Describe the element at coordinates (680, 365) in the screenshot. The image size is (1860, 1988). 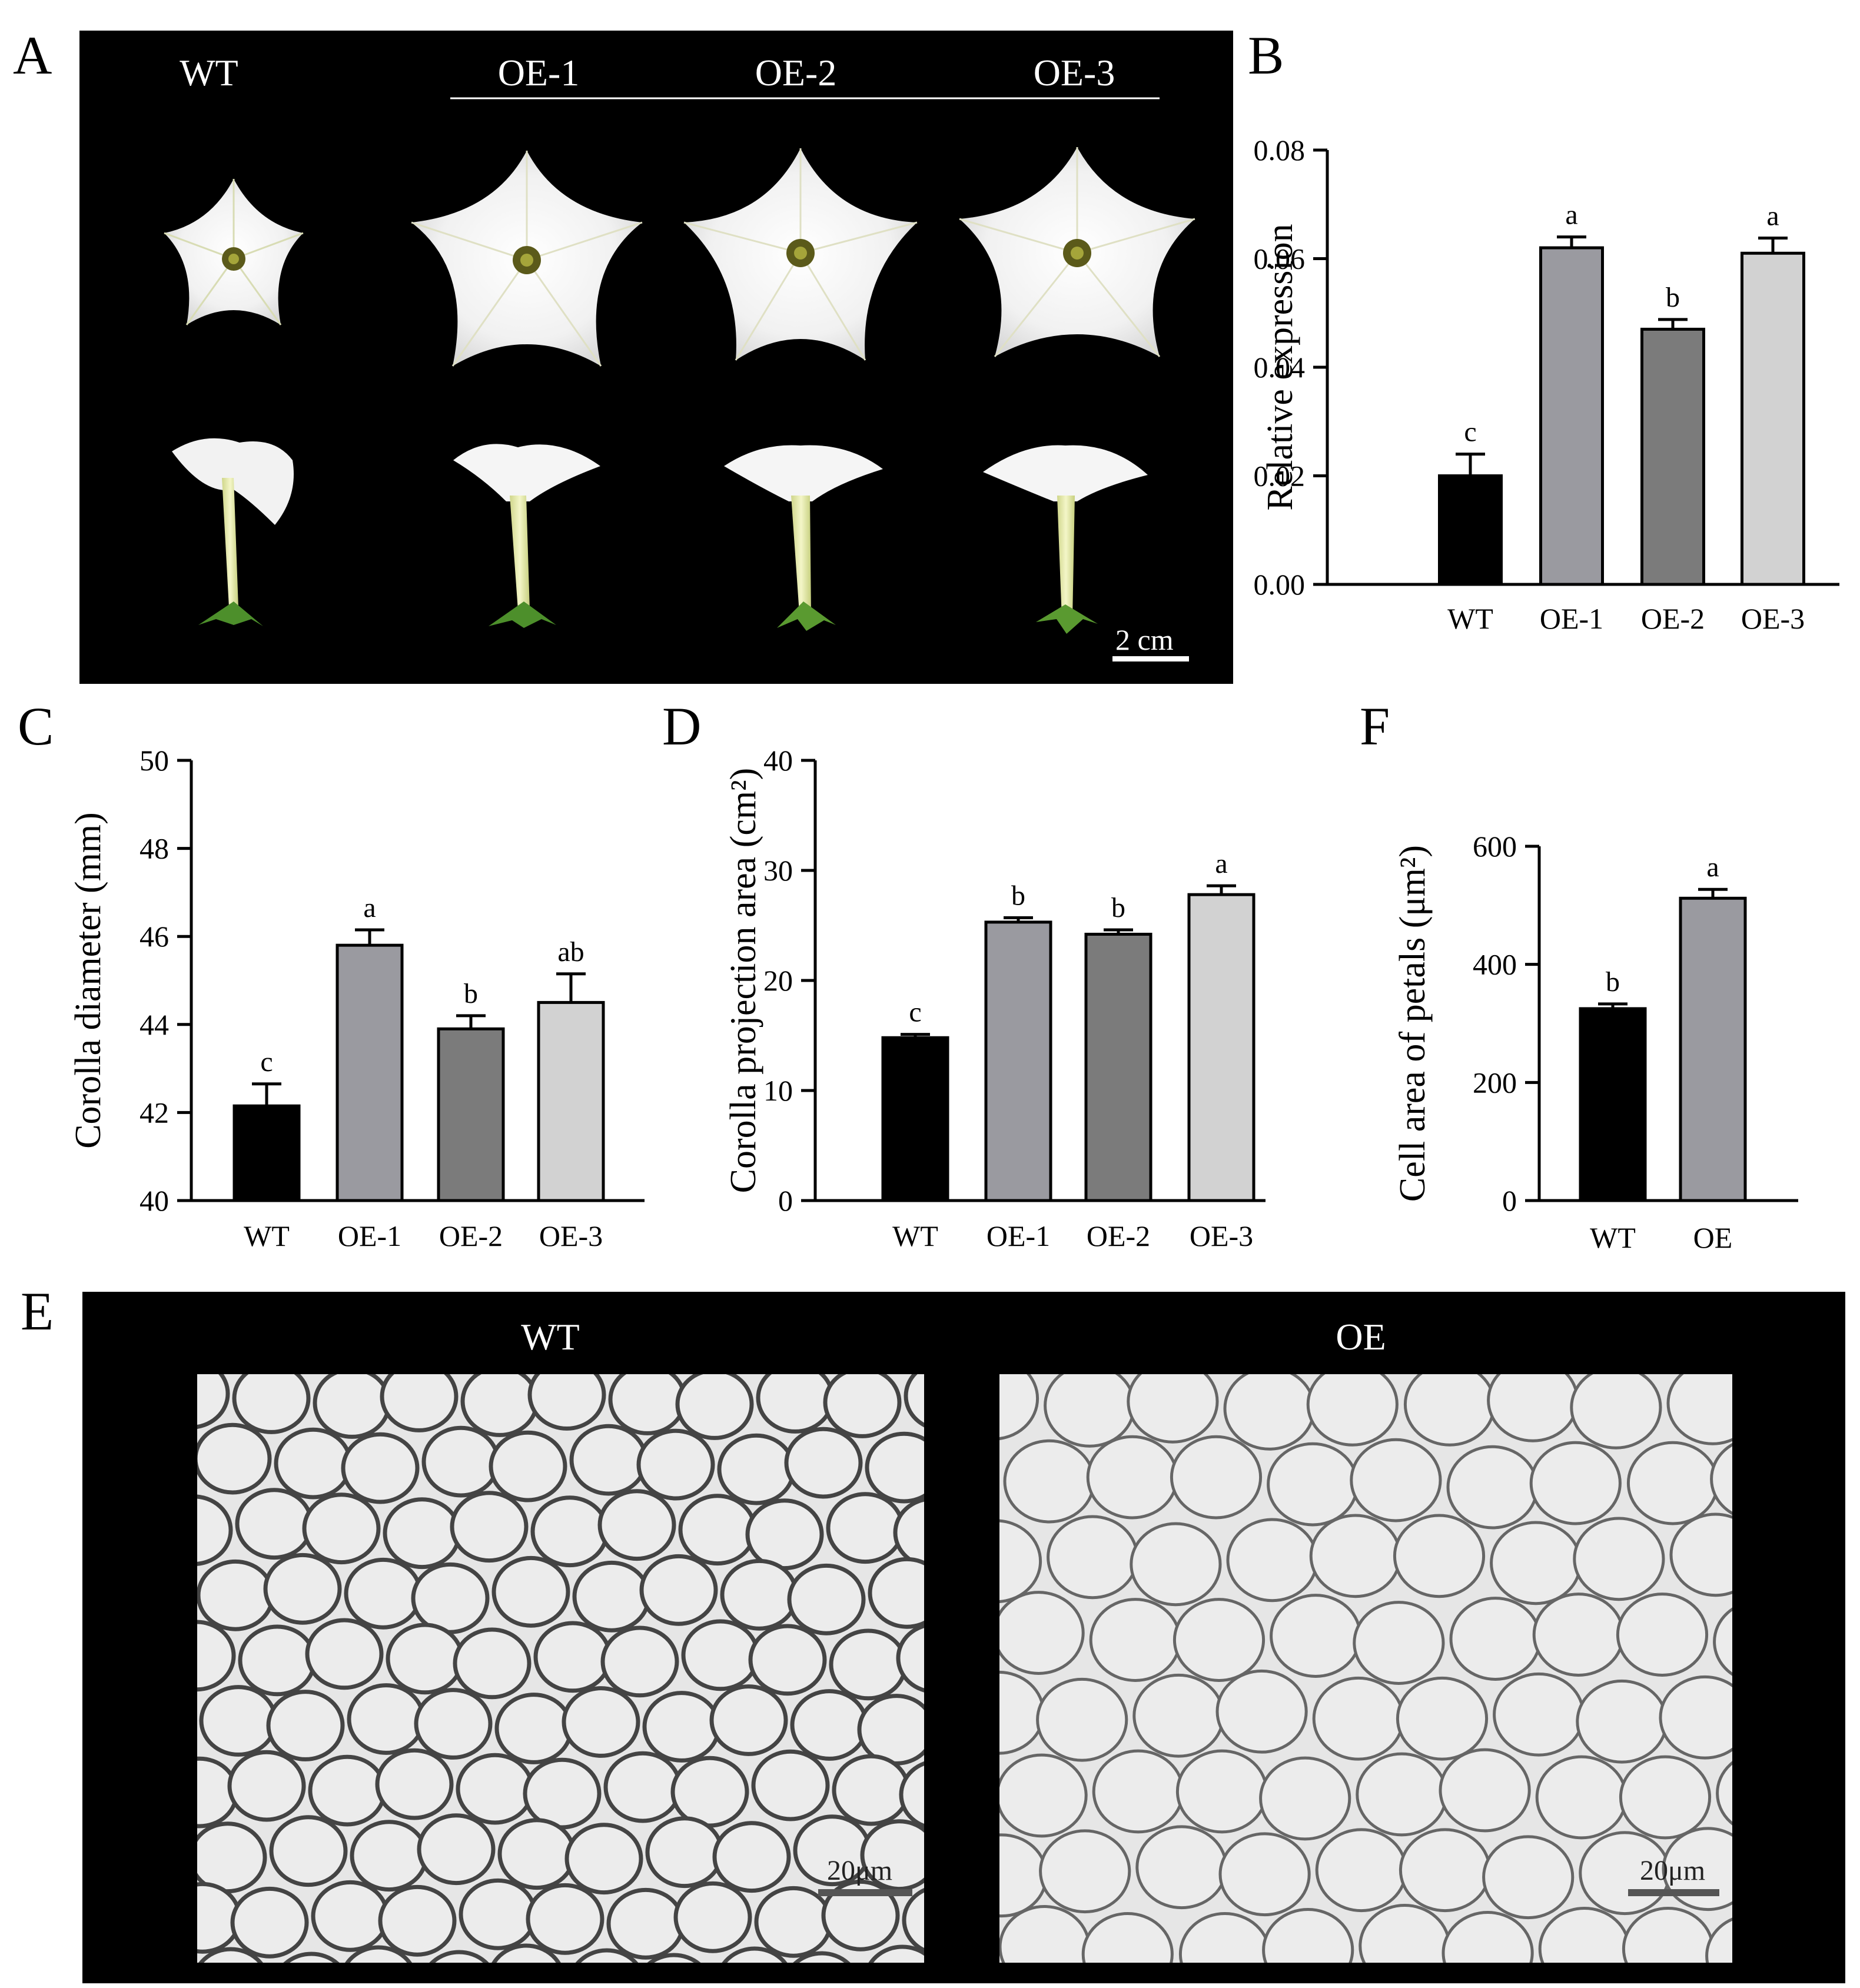
I see `flower-illustrations` at that location.